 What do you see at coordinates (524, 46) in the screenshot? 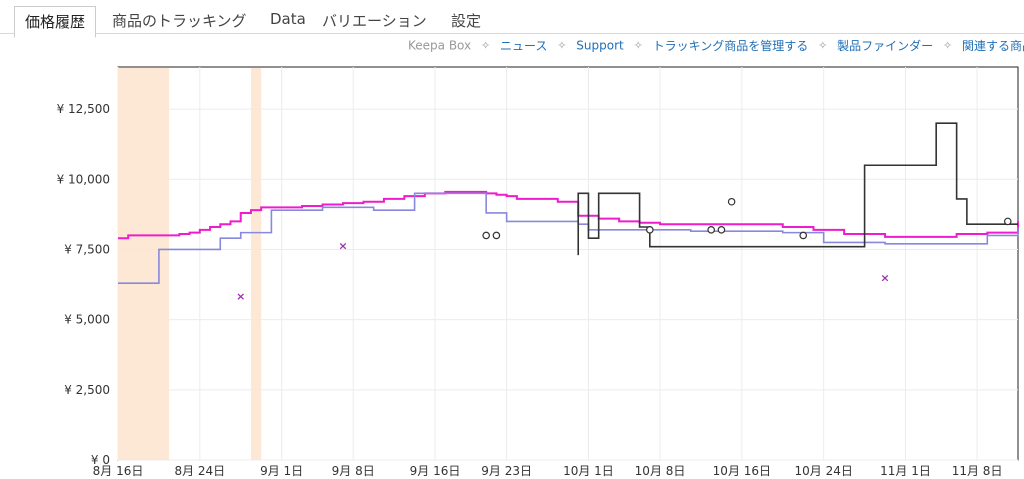
I see `link-news: ニュース` at bounding box center [524, 46].